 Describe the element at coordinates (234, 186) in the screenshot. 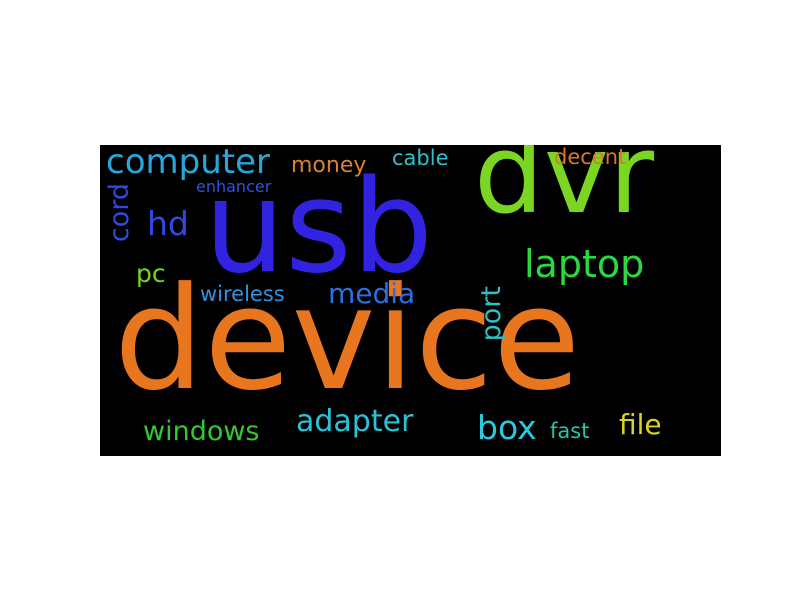

I see `word-enhancer: enhancer` at that location.